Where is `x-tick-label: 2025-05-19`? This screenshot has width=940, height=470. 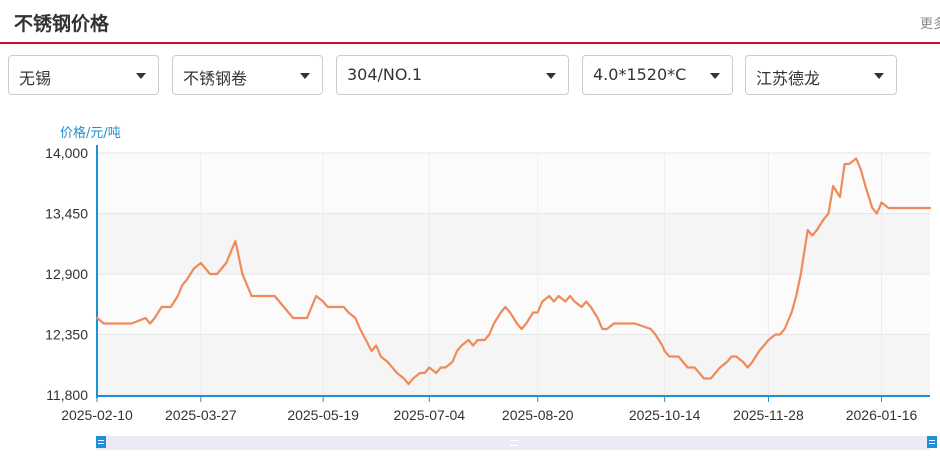
x-tick-label: 2025-05-19 is located at coordinates (323, 415).